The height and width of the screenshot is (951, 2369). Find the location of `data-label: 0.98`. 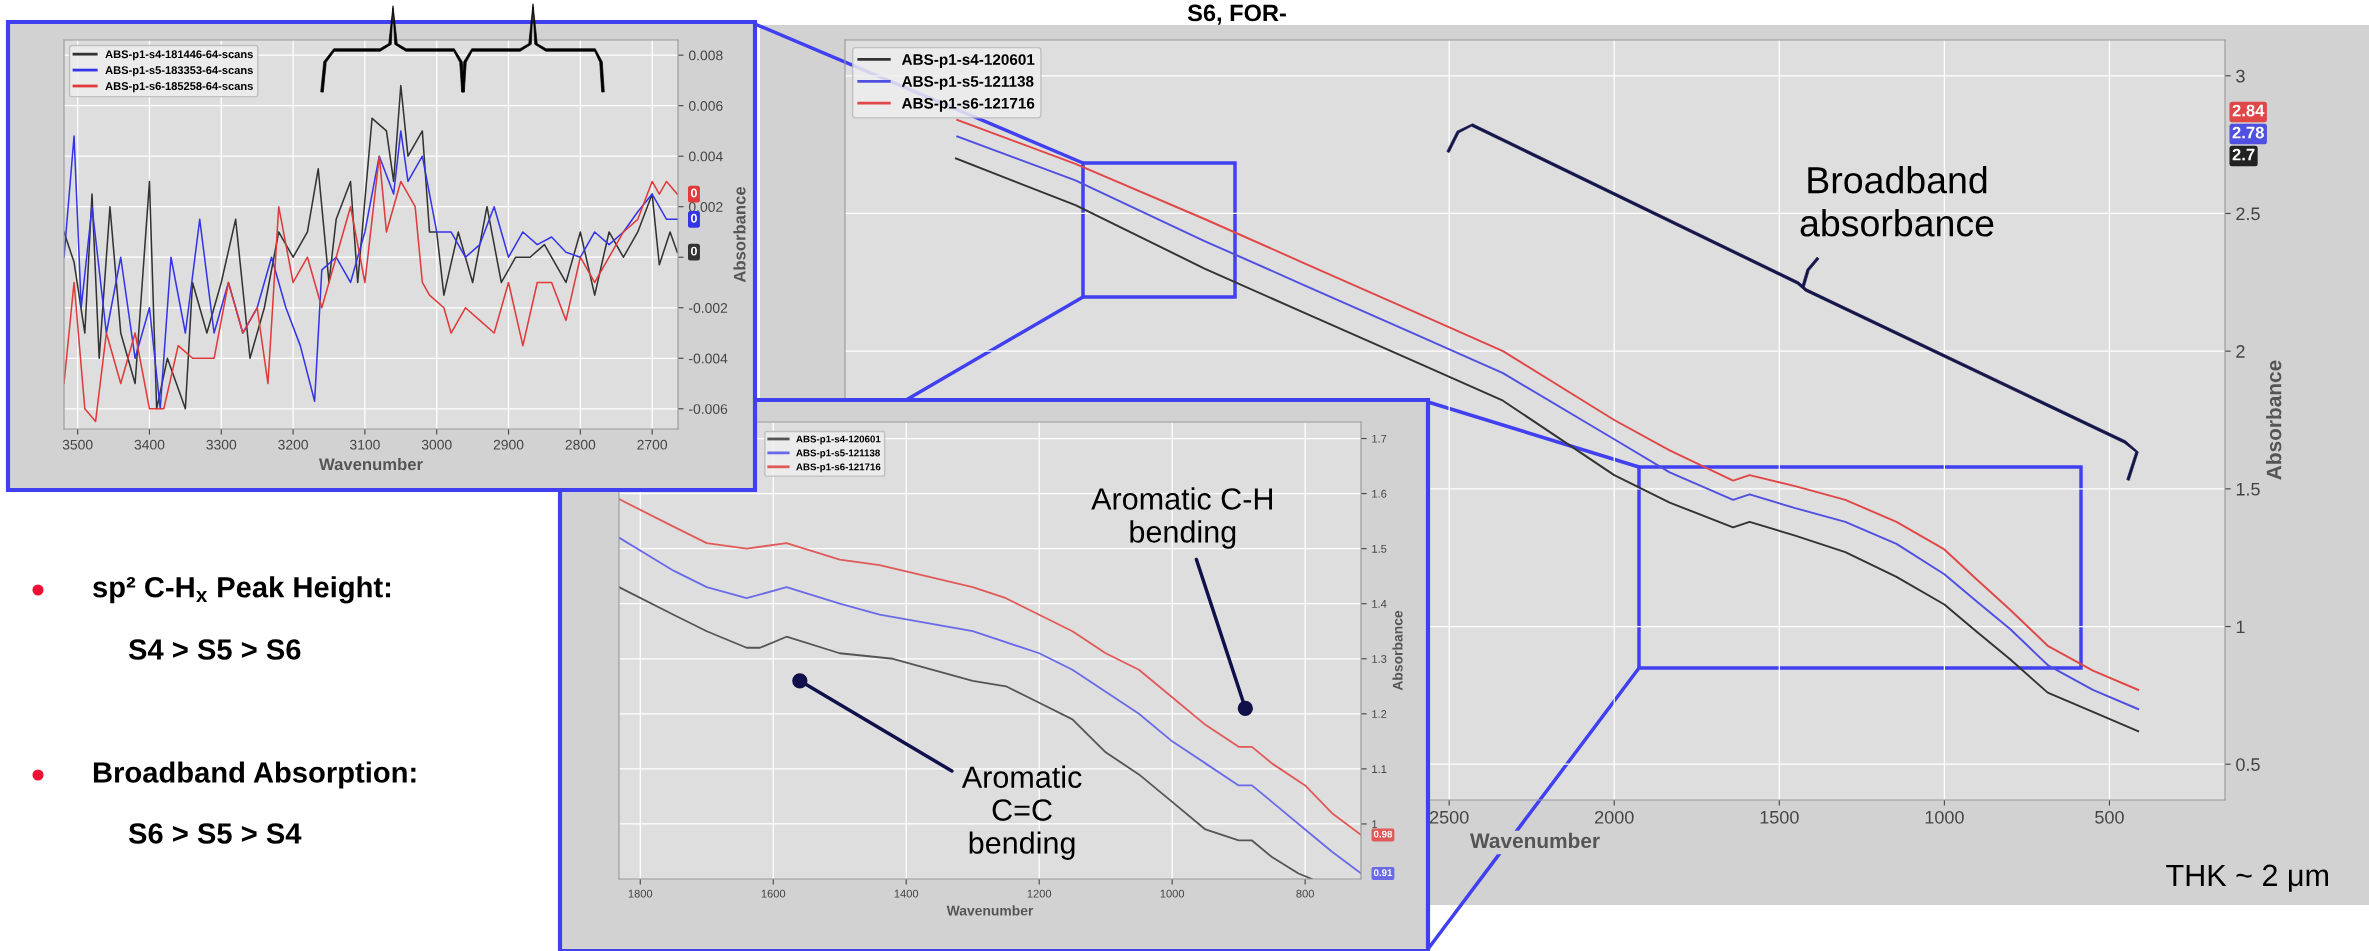

data-label: 0.98 is located at coordinates (1383, 834).